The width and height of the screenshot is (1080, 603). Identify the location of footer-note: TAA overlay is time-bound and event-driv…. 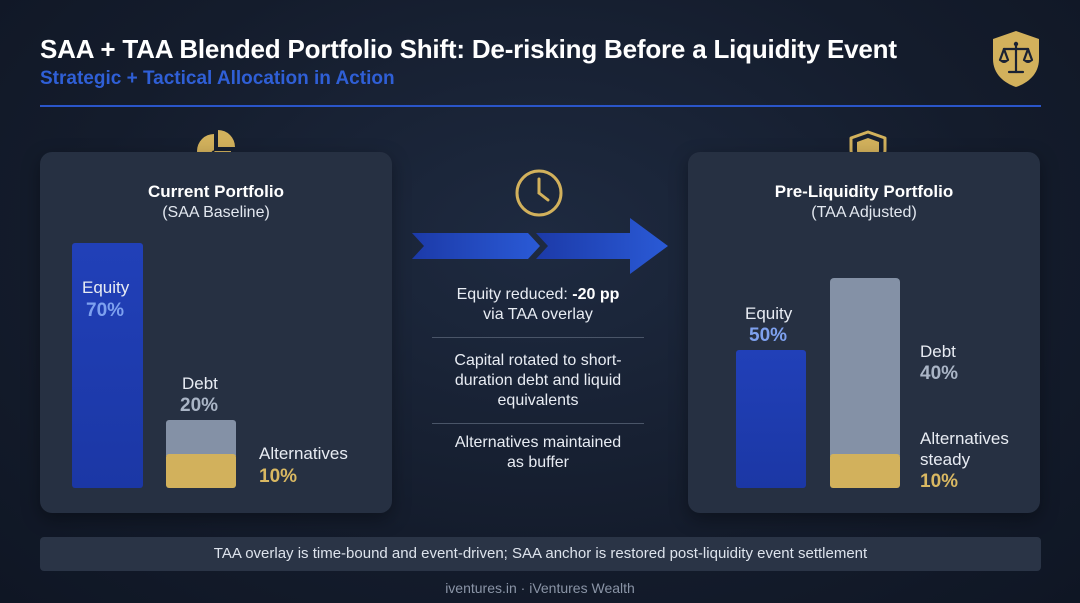
(540, 554).